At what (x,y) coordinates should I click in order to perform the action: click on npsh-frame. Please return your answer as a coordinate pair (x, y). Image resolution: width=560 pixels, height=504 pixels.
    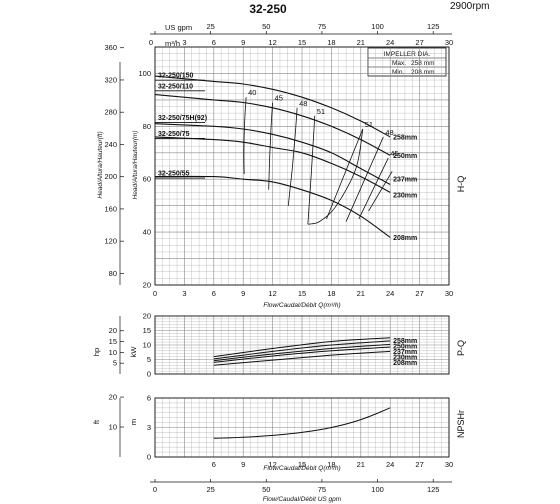
    Looking at the image, I should click on (302, 427).